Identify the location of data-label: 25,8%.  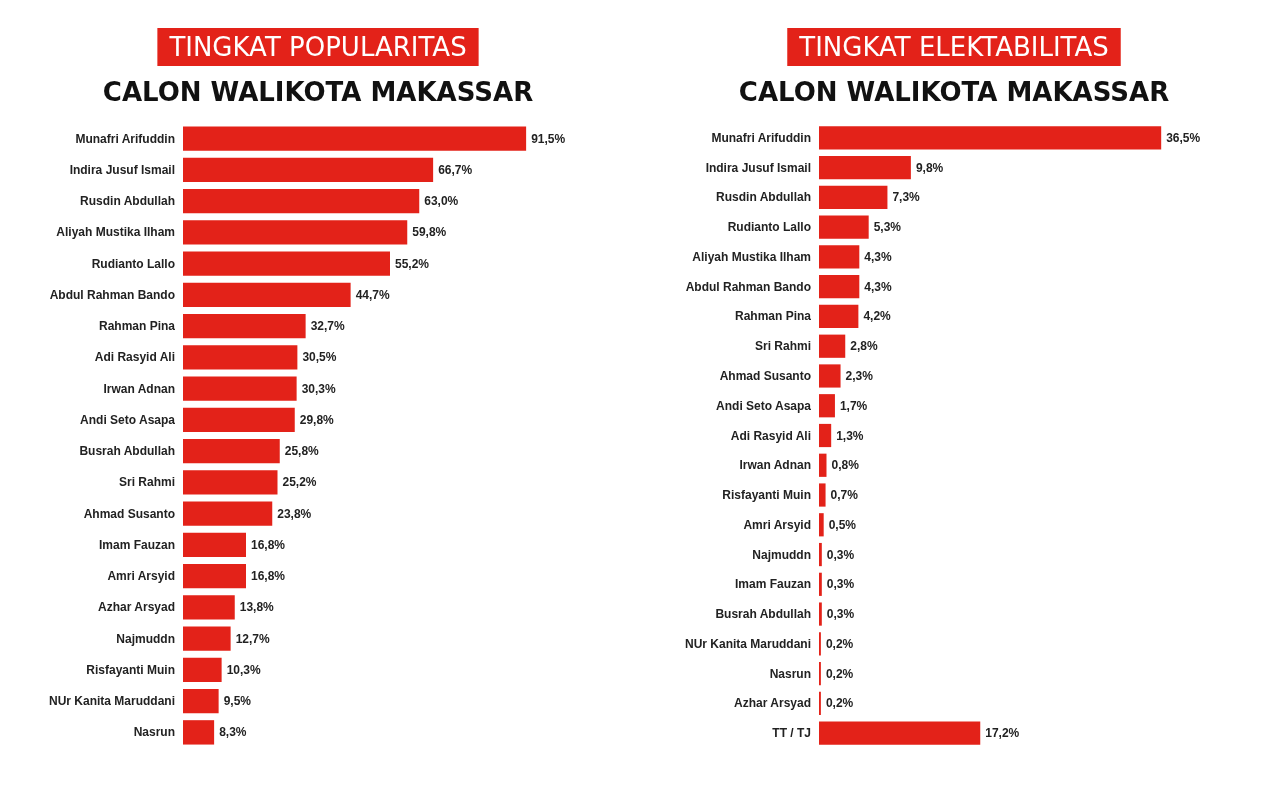
(302, 451).